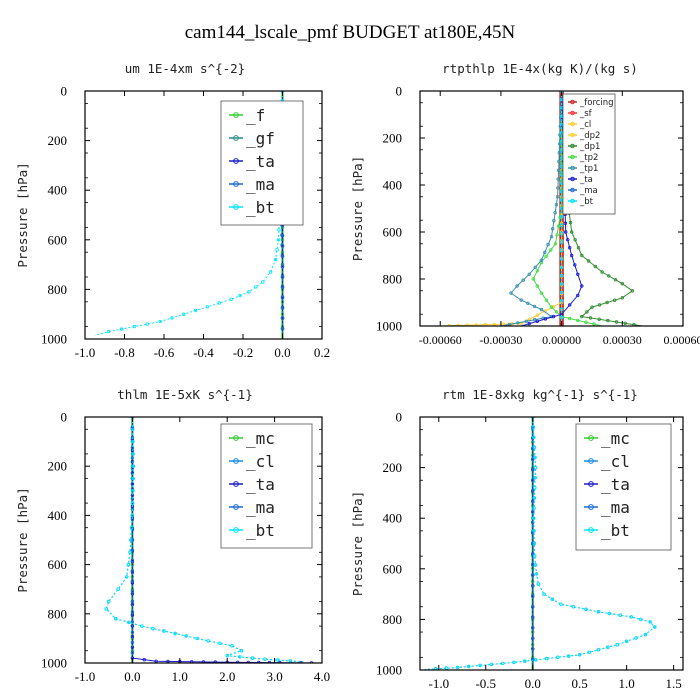 The width and height of the screenshot is (700, 700). Describe the element at coordinates (586, 114) in the screenshot. I see `legend-label: _sf` at that location.